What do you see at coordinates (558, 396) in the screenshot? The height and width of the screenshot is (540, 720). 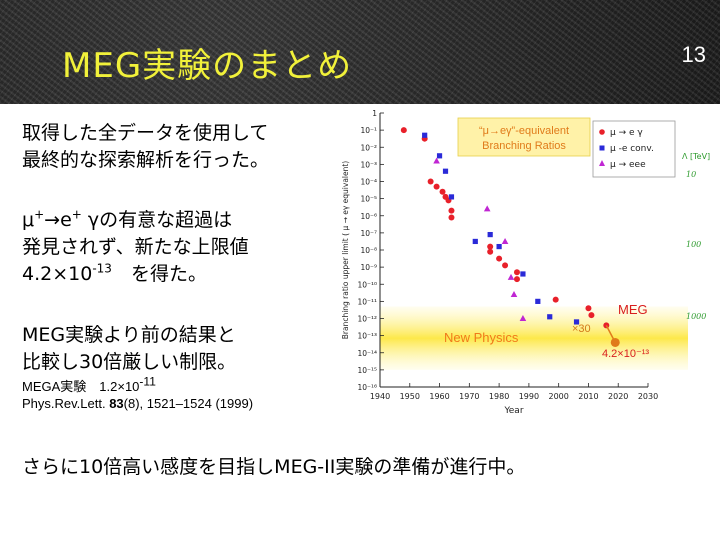 I see `x-tick-label: 2000` at bounding box center [558, 396].